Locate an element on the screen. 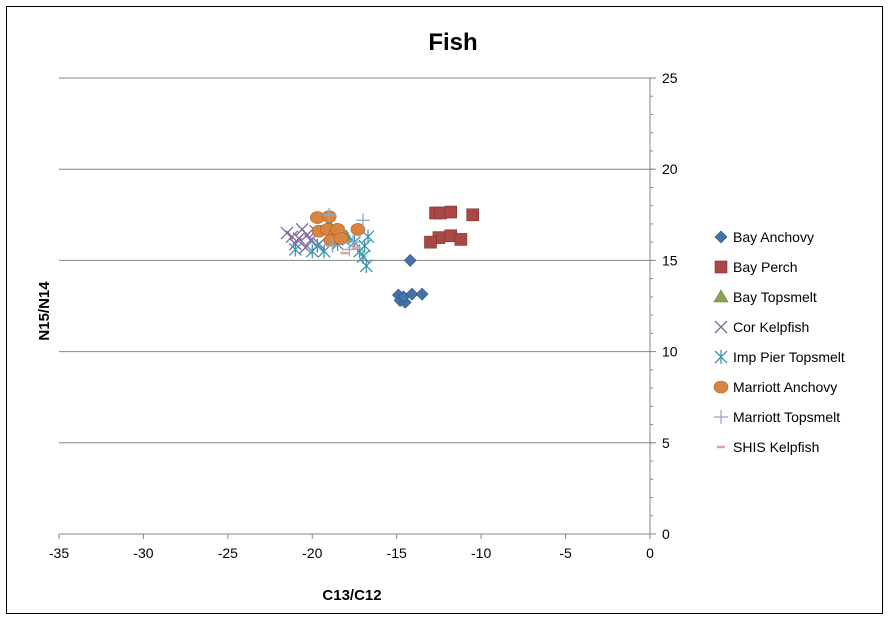 Image resolution: width=889 pixels, height=620 pixels. legend-item-cor-kelpfish: Cor Kelpfish is located at coordinates (761, 327).